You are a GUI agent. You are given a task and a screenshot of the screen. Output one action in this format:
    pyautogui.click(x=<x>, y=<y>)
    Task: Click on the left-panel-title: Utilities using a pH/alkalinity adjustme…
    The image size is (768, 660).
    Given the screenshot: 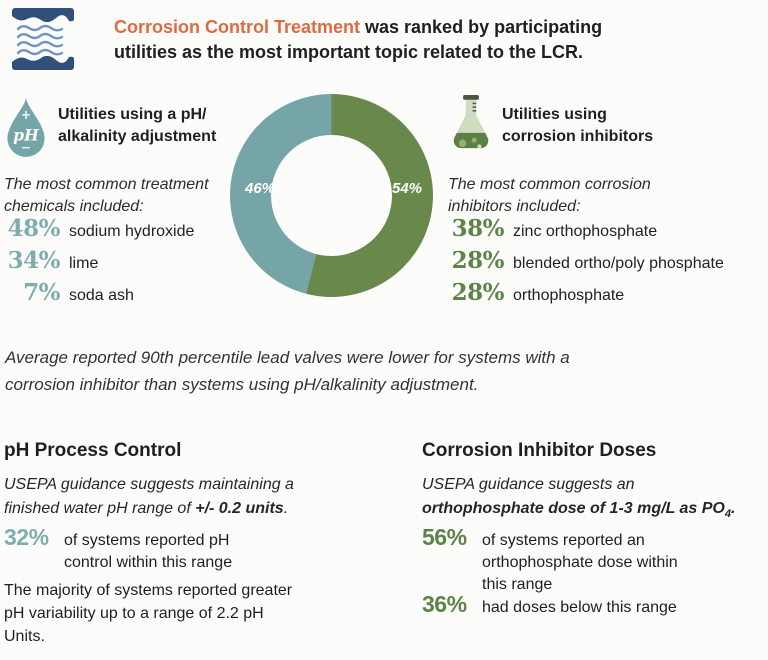 What is the action you would take?
    pyautogui.click(x=137, y=125)
    